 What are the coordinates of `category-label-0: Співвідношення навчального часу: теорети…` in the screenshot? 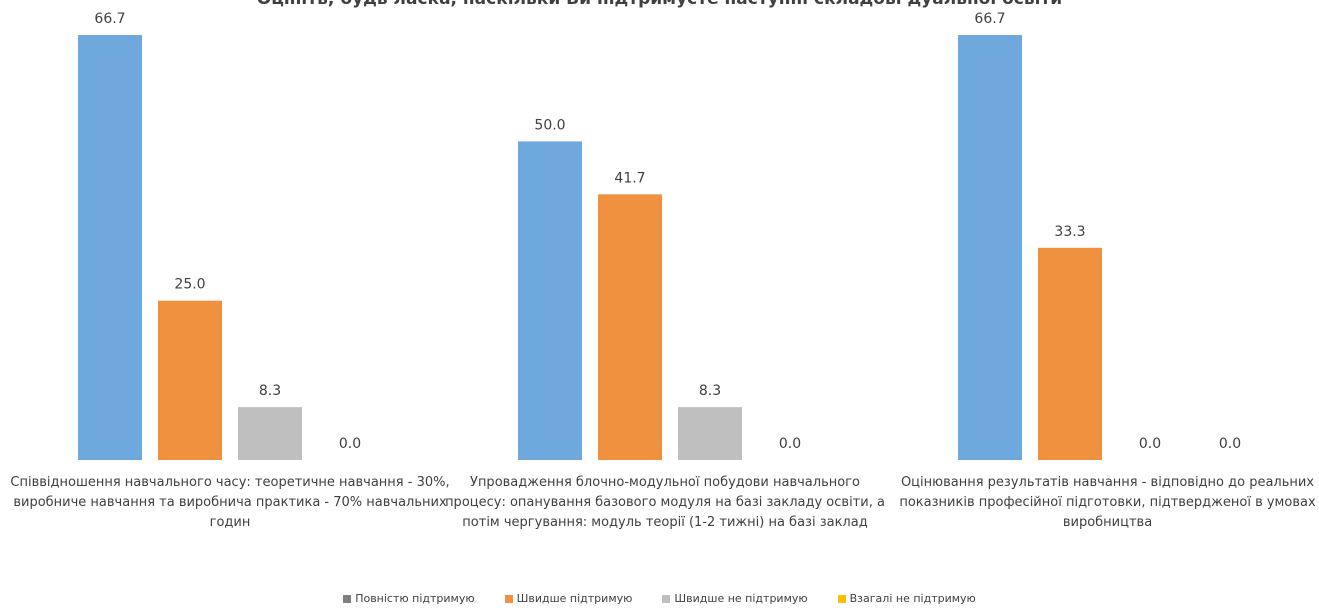 It's located at (230, 502).